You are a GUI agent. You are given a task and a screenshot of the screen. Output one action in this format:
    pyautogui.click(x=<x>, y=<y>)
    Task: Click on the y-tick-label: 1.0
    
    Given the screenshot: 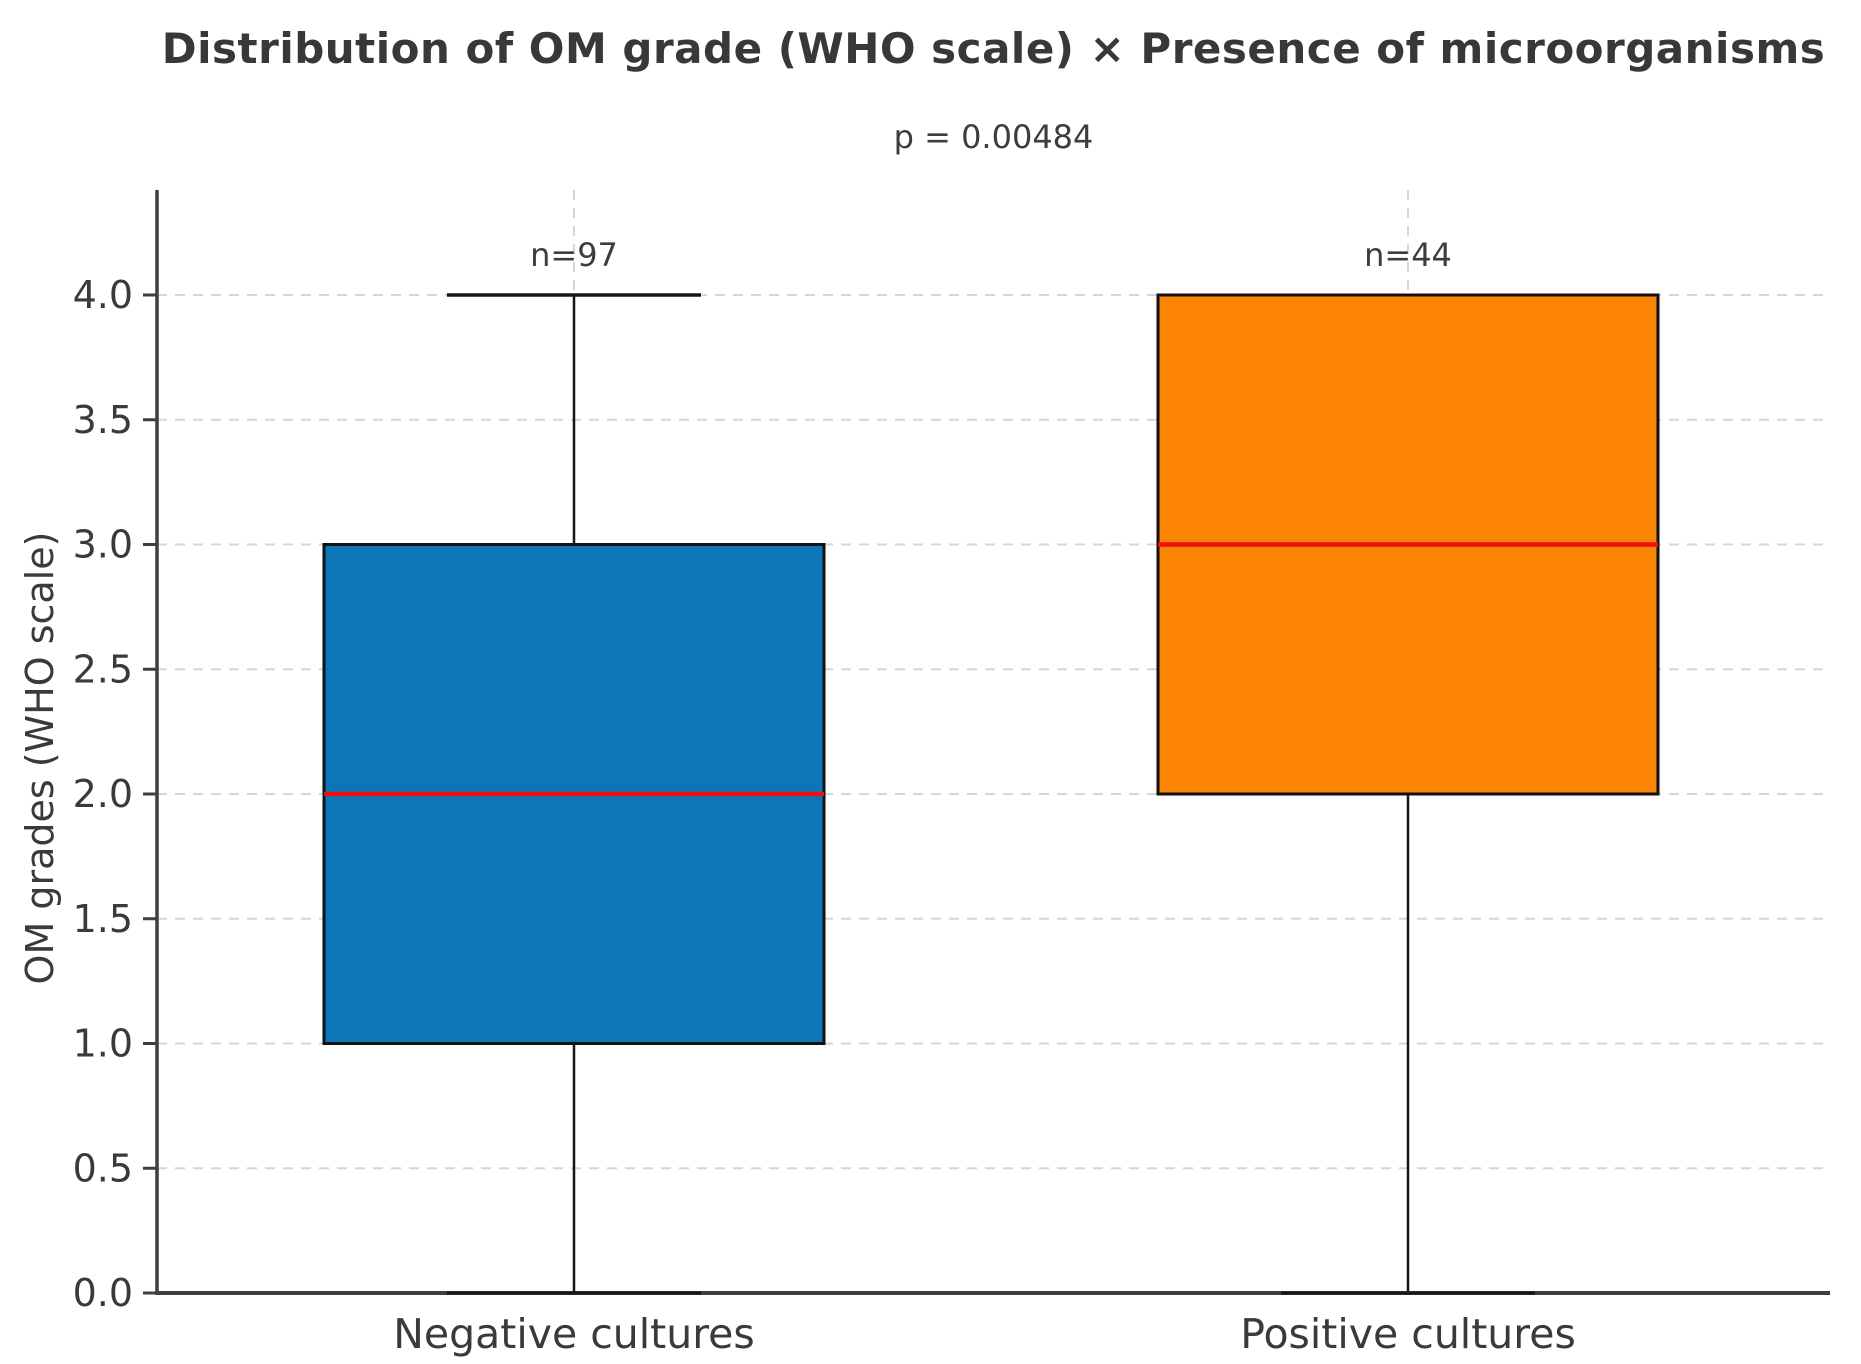 What is the action you would take?
    pyautogui.click(x=103, y=1044)
    